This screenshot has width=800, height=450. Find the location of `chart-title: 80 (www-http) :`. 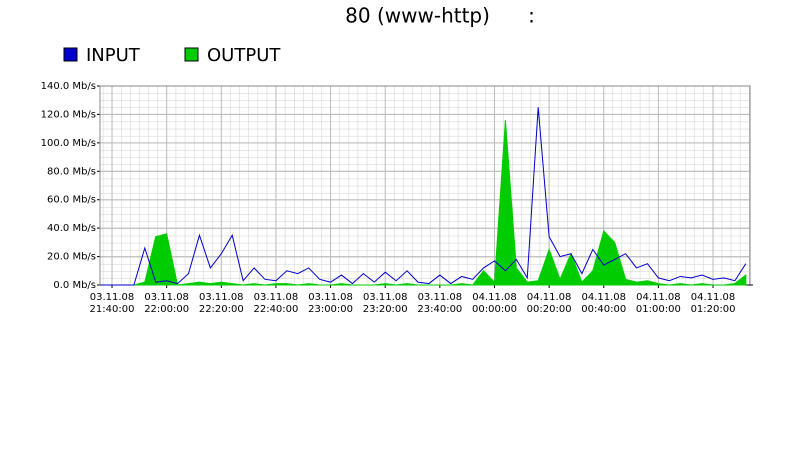

chart-title: 80 (www-http) : is located at coordinates (440, 16).